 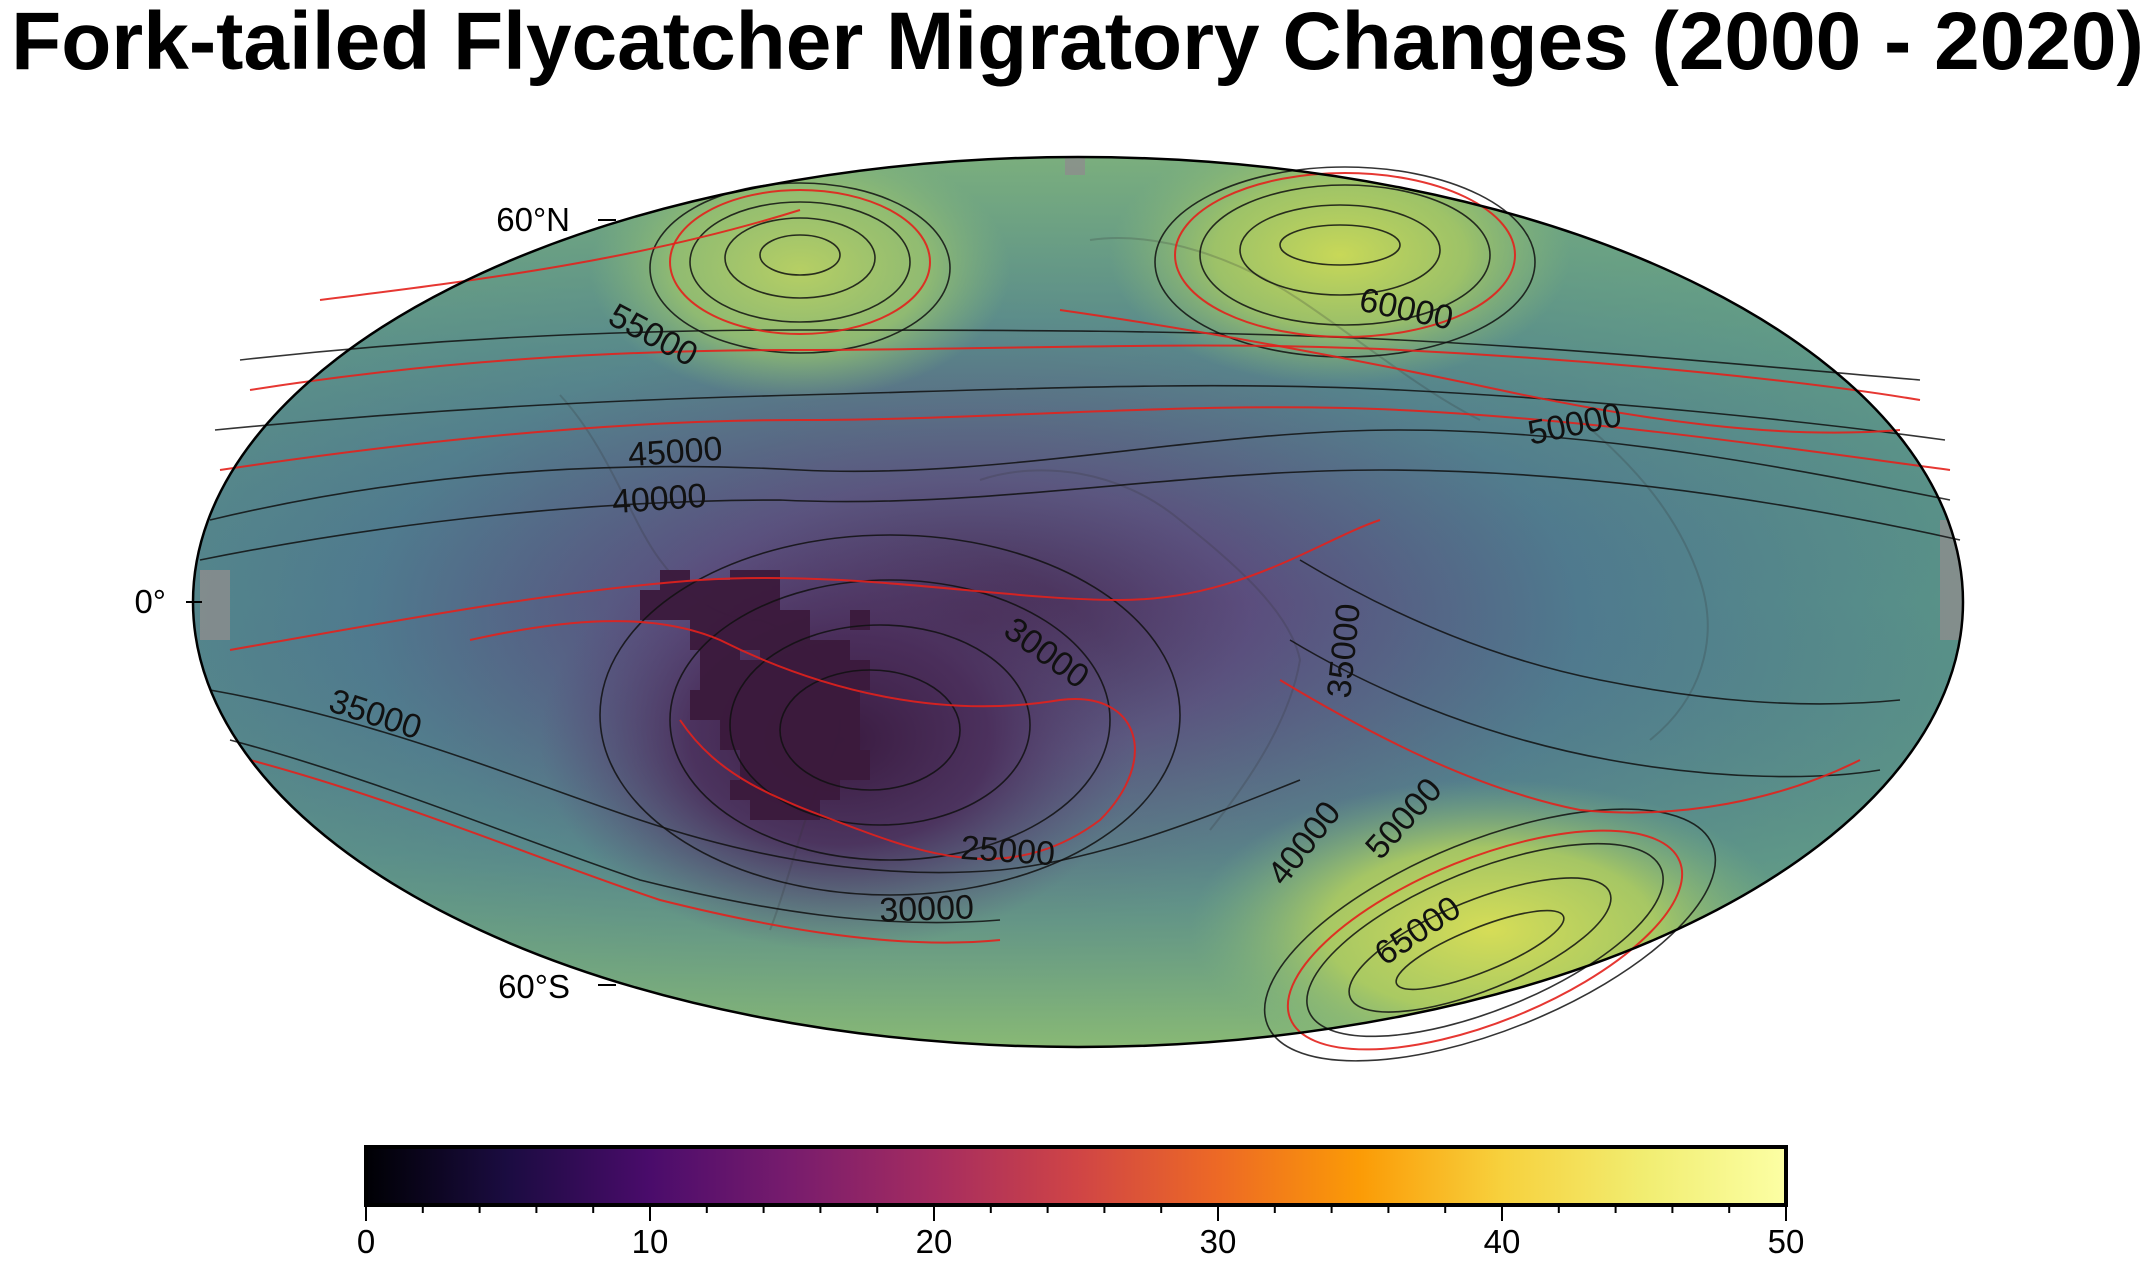 I want to click on colorbar-tick-label-20: 20, so click(x=934, y=1241).